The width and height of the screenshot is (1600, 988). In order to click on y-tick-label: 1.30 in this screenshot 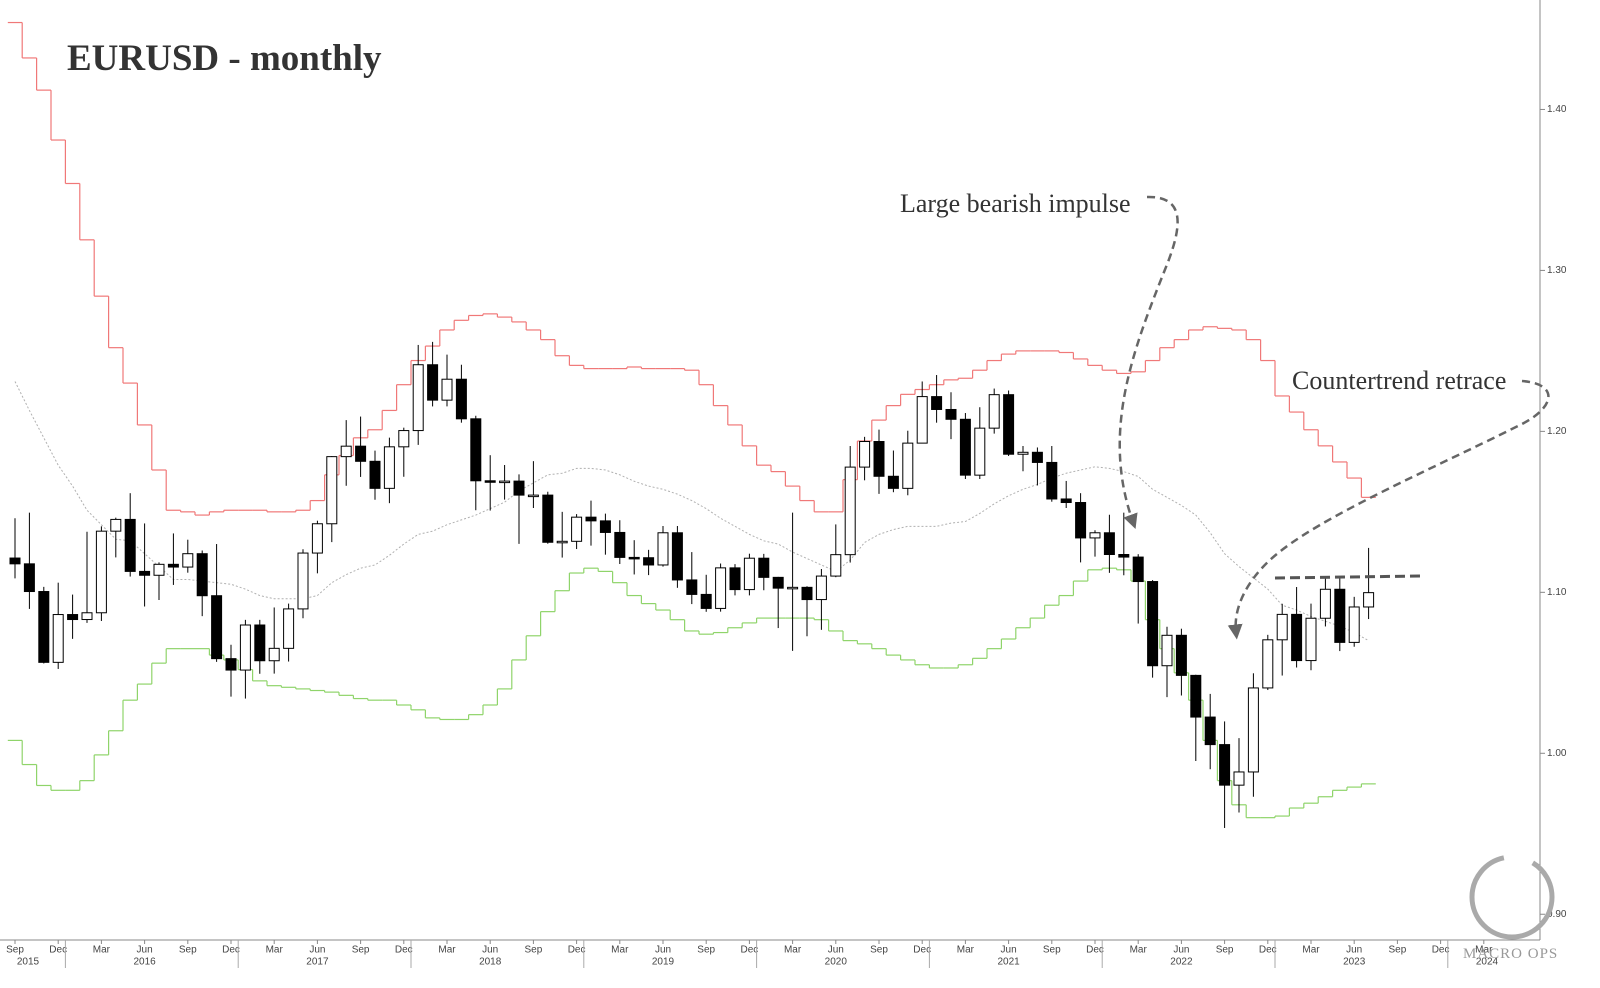, I will do `click(1557, 270)`.